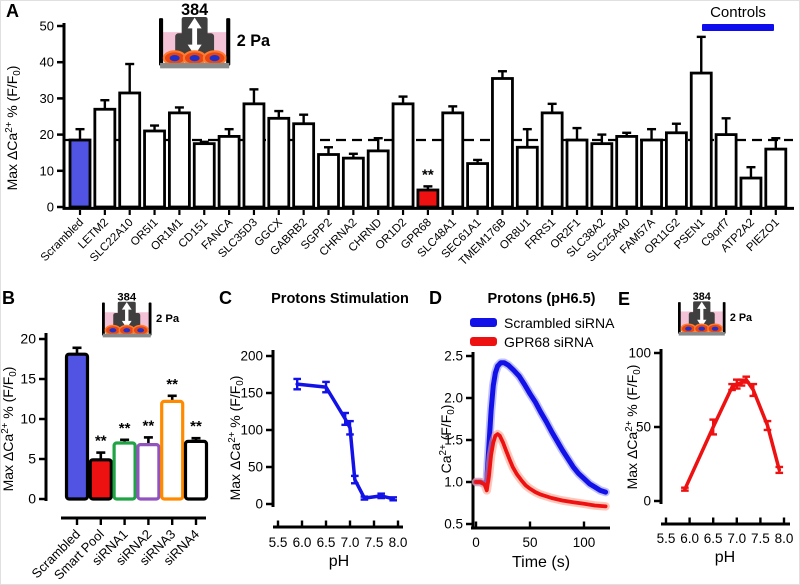 The image size is (800, 585). Describe the element at coordinates (378, 179) in the screenshot. I see `bar-CHRND` at that location.